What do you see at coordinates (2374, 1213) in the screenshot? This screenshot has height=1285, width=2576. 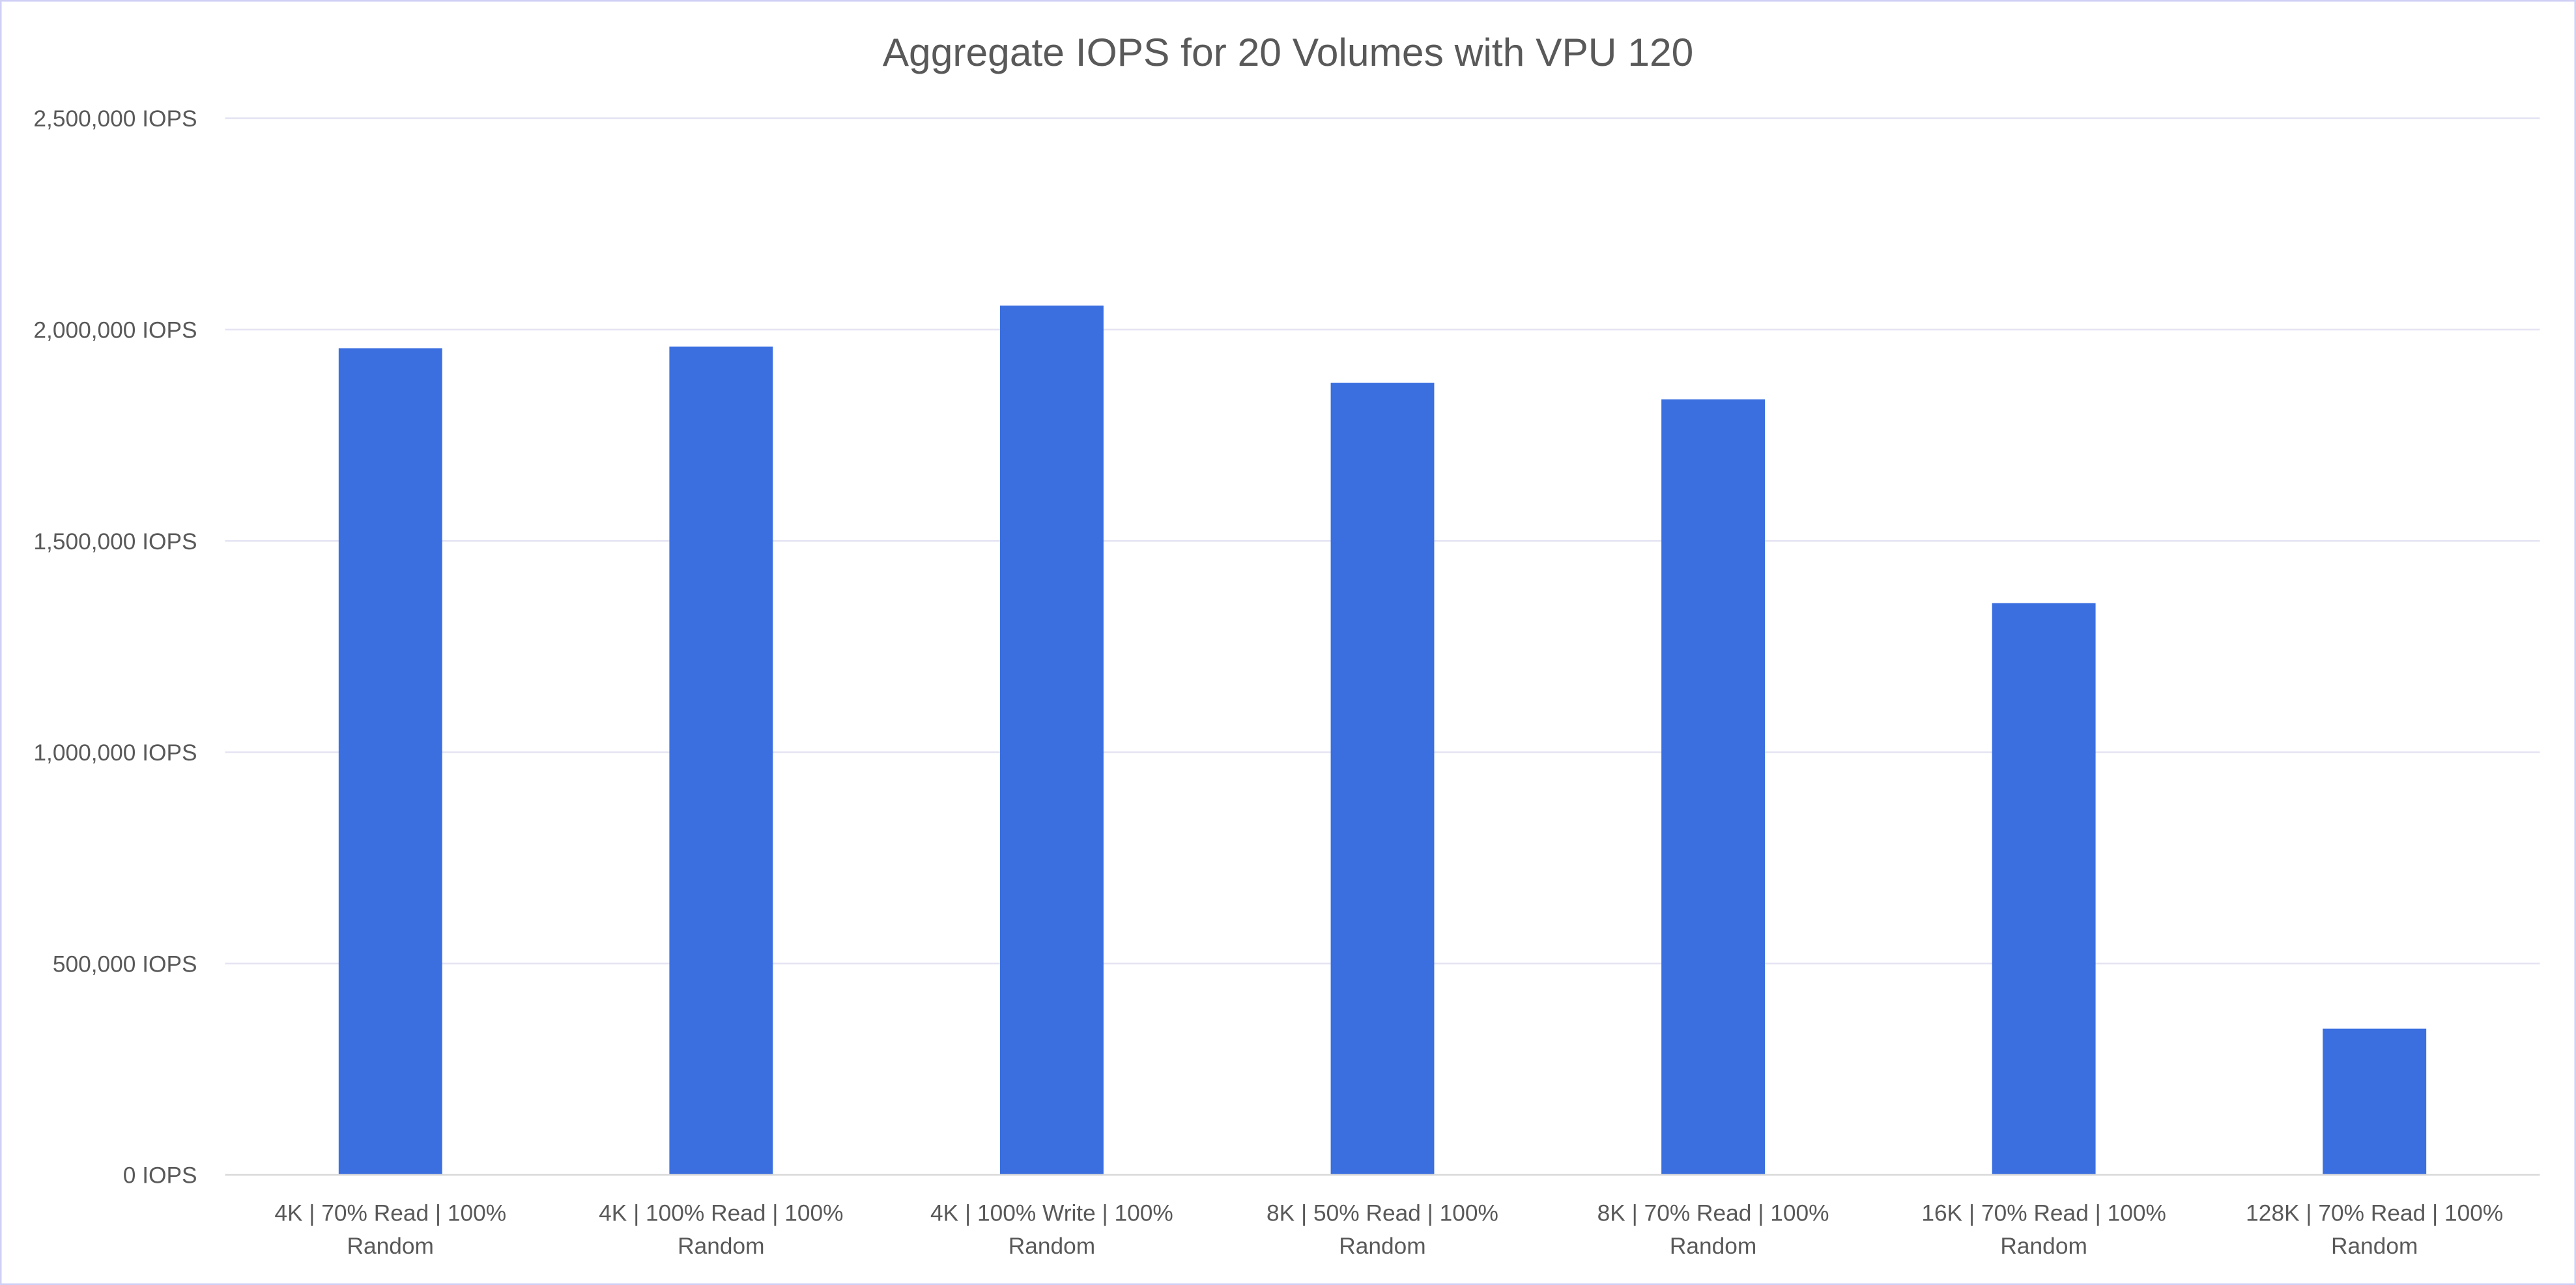 I see `x-tick-label: 128K | 70% Read | 100%` at bounding box center [2374, 1213].